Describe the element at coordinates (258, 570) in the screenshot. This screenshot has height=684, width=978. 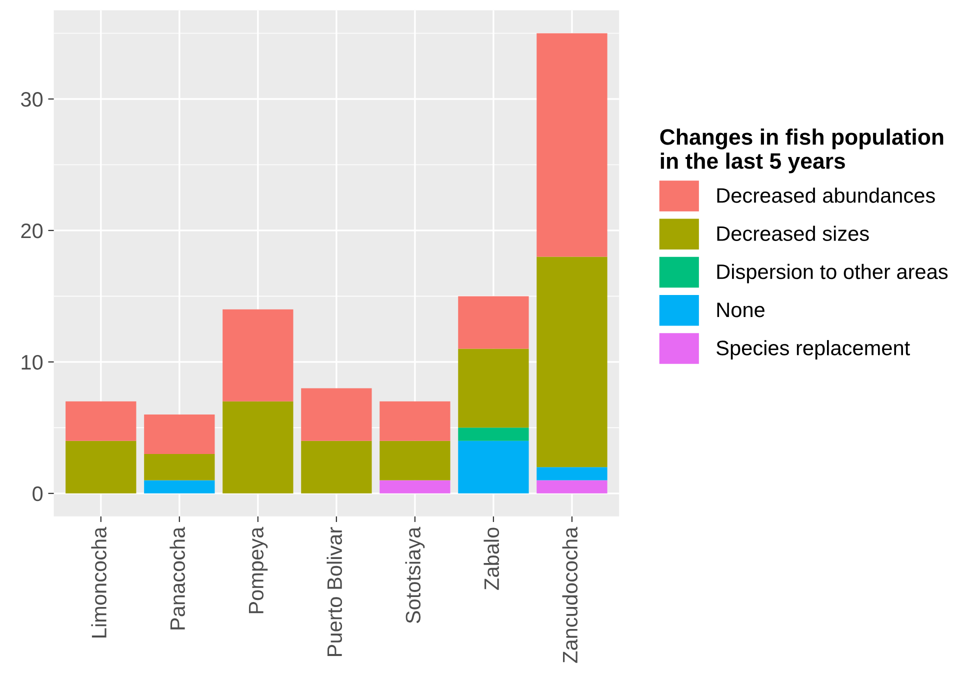
I see `x-tick-label: Pompeya` at that location.